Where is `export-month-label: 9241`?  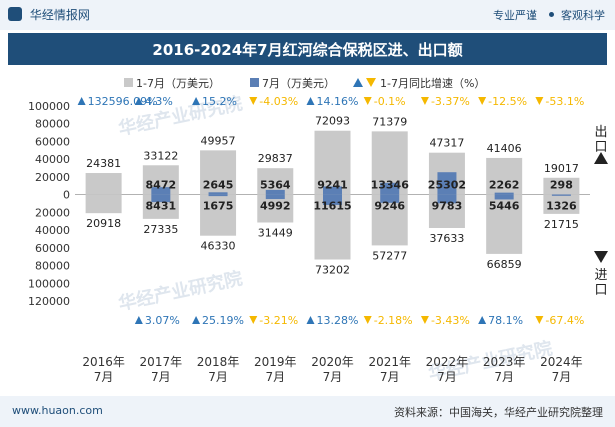
export-month-label: 9241 is located at coordinates (332, 185).